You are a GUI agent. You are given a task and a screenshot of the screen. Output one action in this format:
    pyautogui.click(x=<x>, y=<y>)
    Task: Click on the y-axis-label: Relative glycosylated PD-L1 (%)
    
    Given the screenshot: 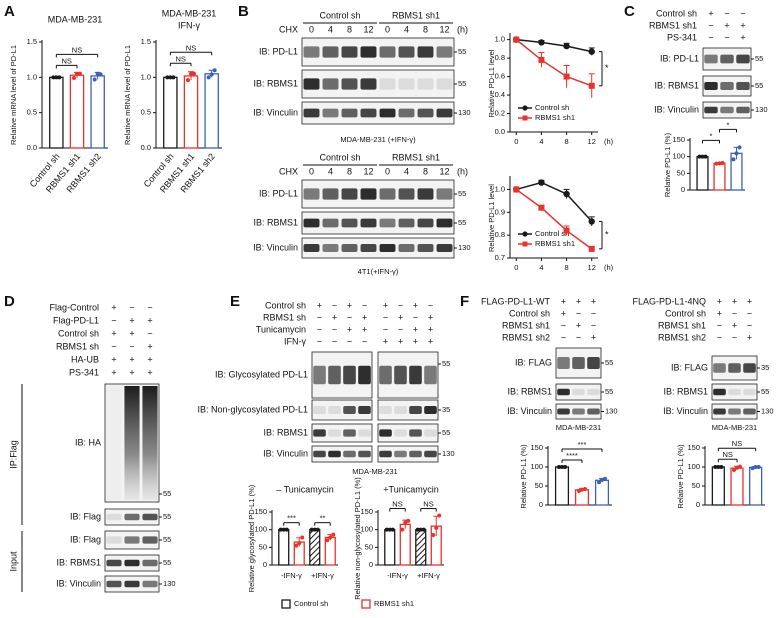 What is the action you would take?
    pyautogui.click(x=251, y=538)
    